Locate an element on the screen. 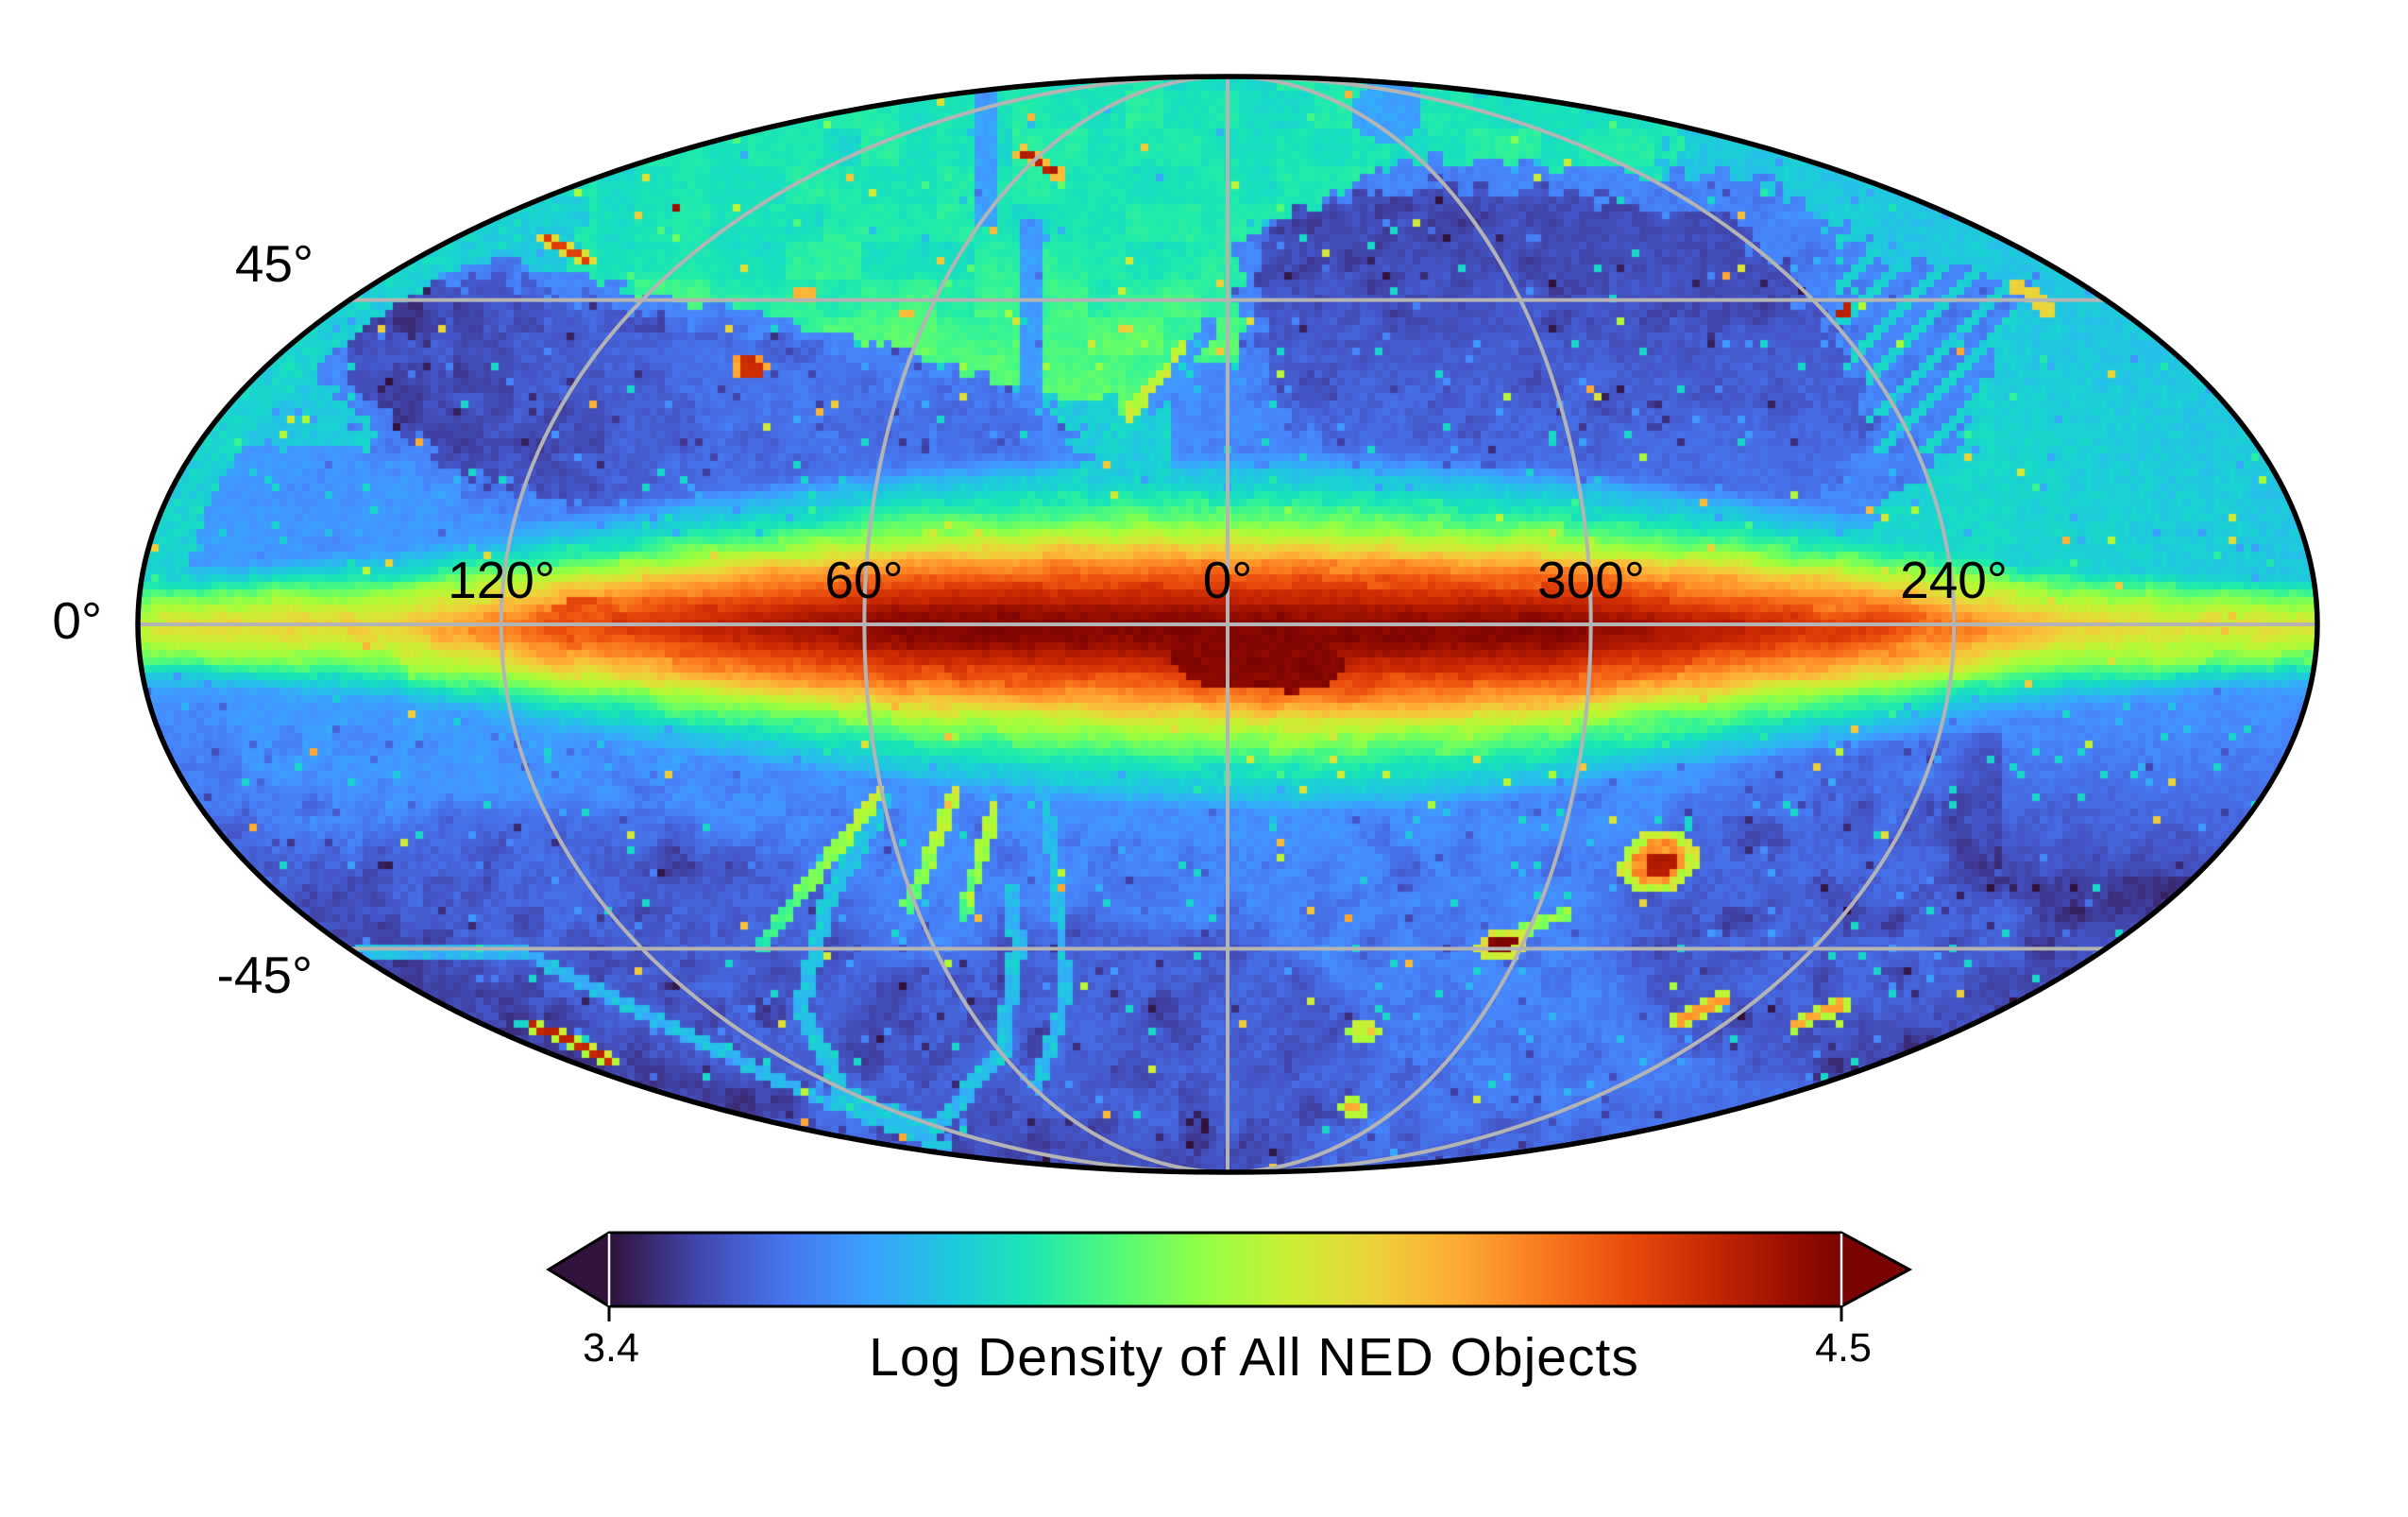 This screenshot has width=2408, height=1517. svg-text: 60° is located at coordinates (863, 580).